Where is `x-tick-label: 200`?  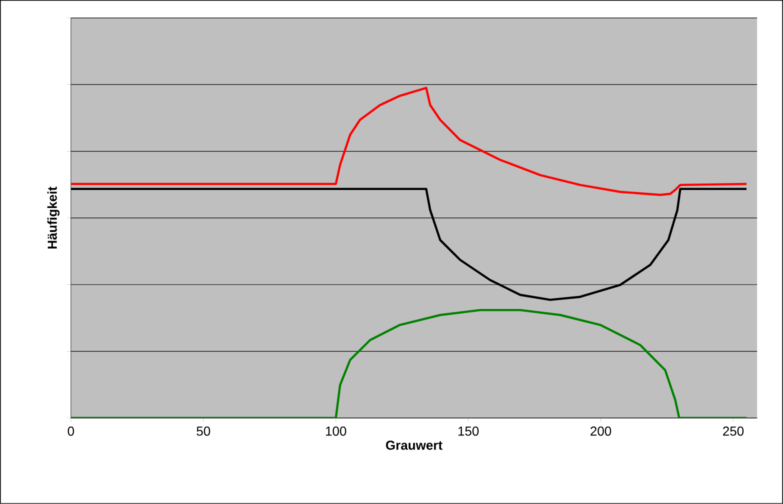 x-tick-label: 200 is located at coordinates (601, 431).